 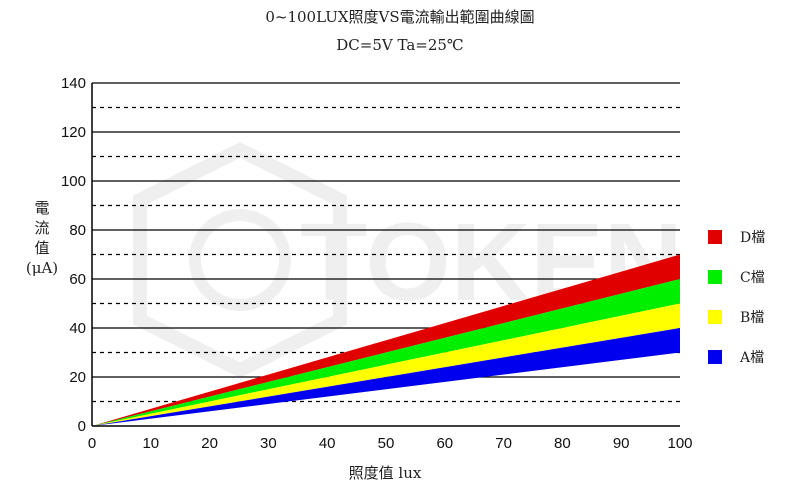 What do you see at coordinates (679, 443) in the screenshot?
I see `x-tick-label: 100` at bounding box center [679, 443].